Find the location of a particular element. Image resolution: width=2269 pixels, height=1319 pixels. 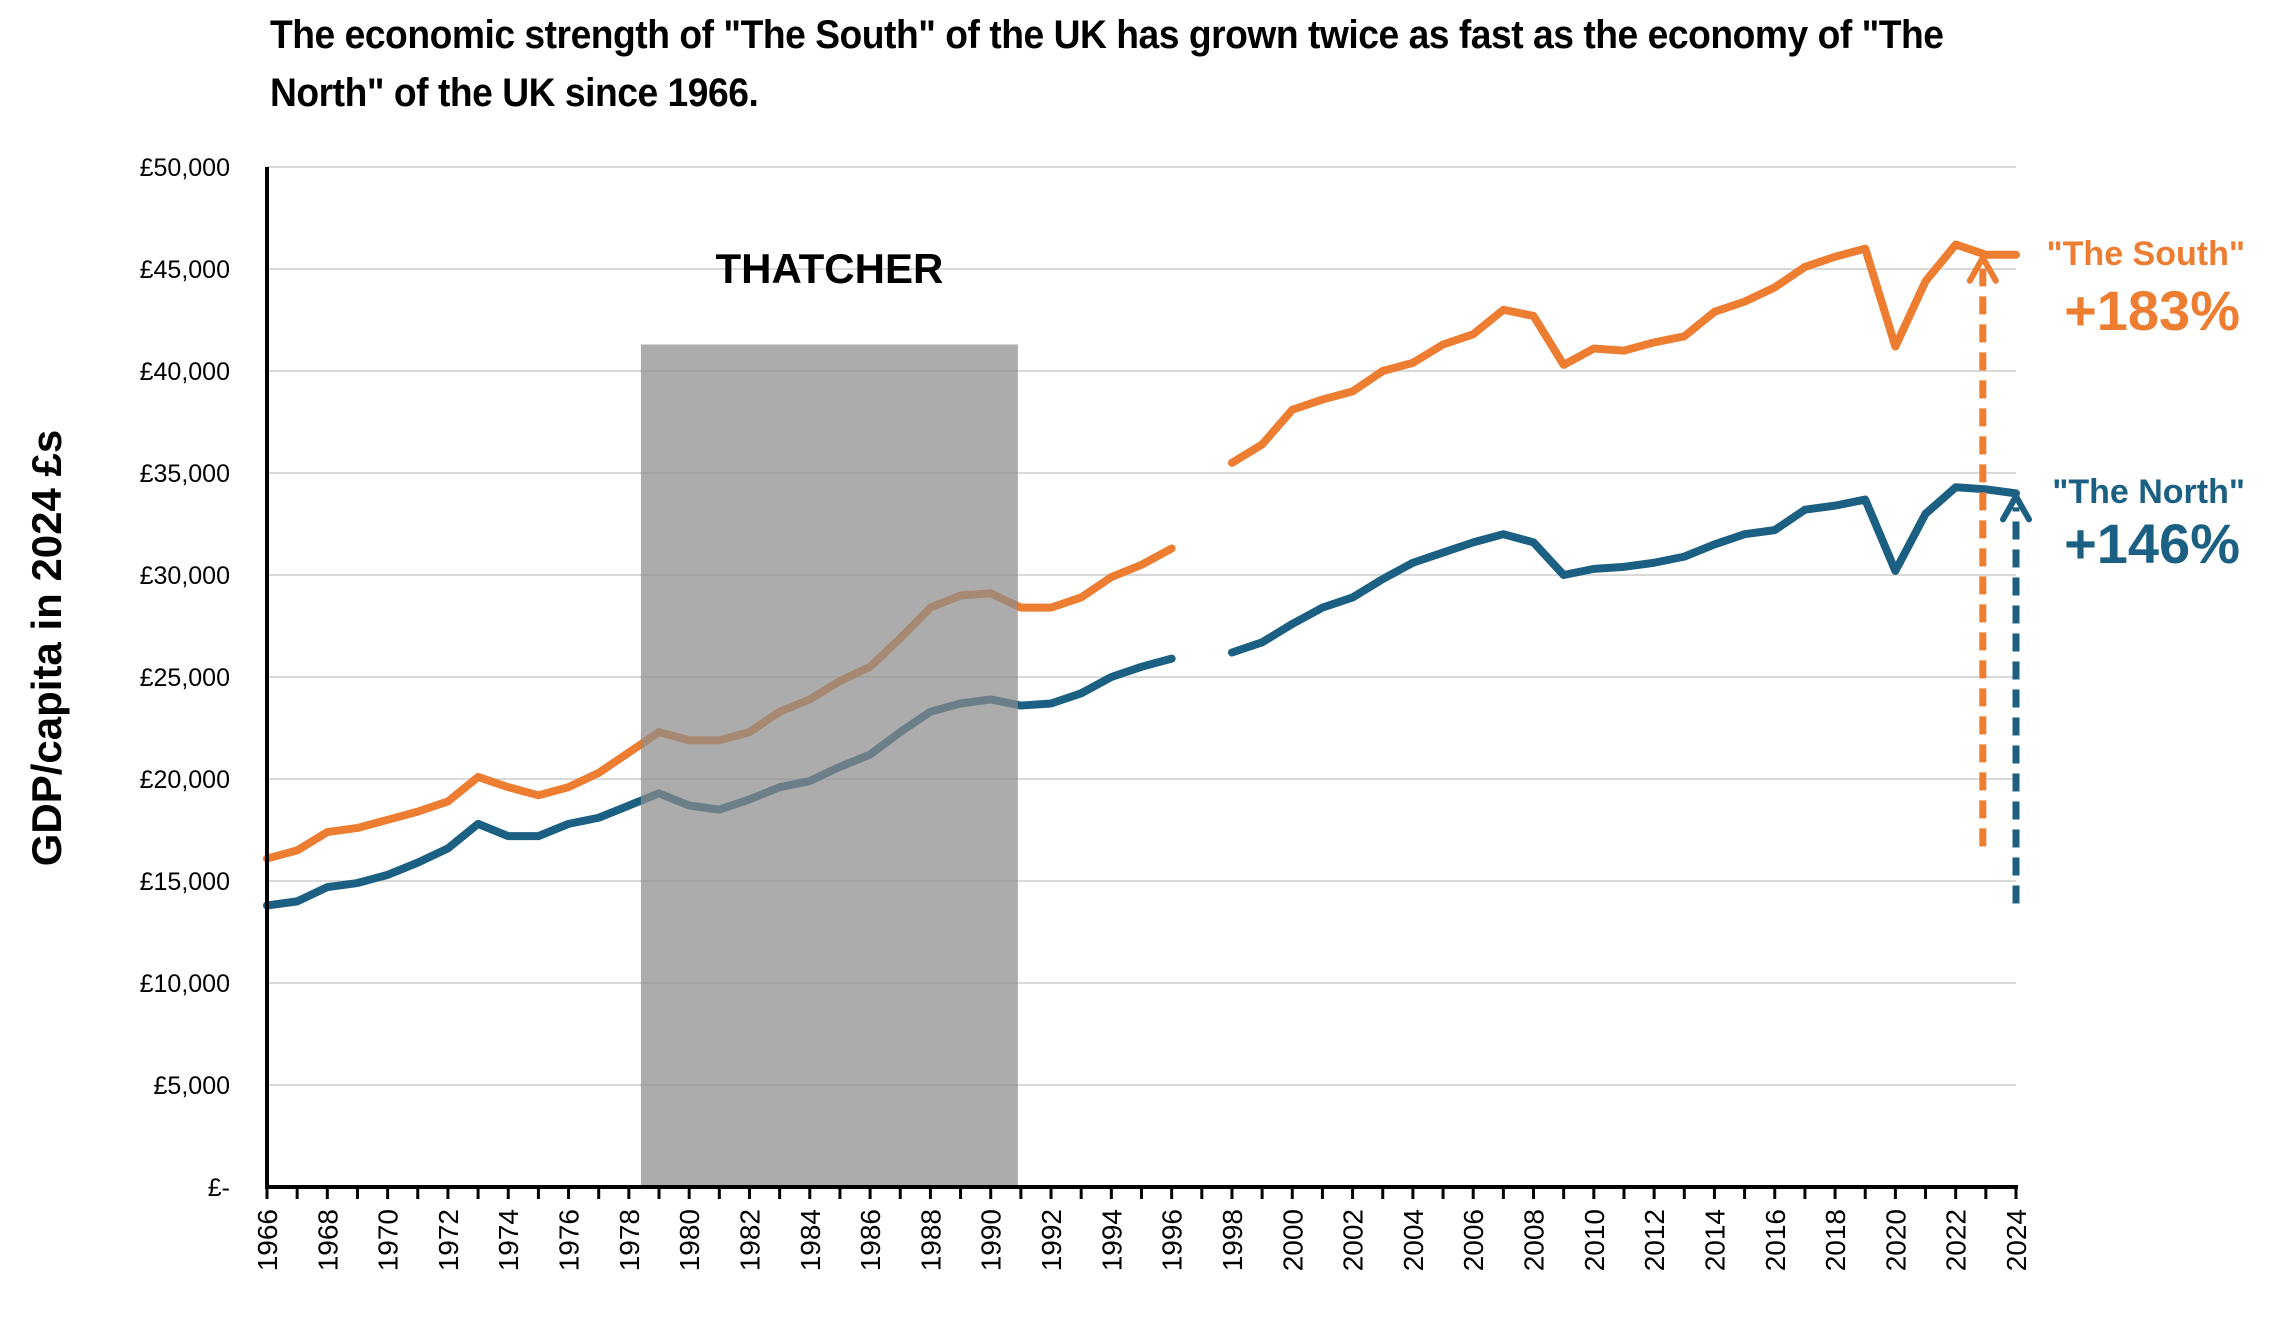

y-tick-label: £35,000 is located at coordinates (185, 474).